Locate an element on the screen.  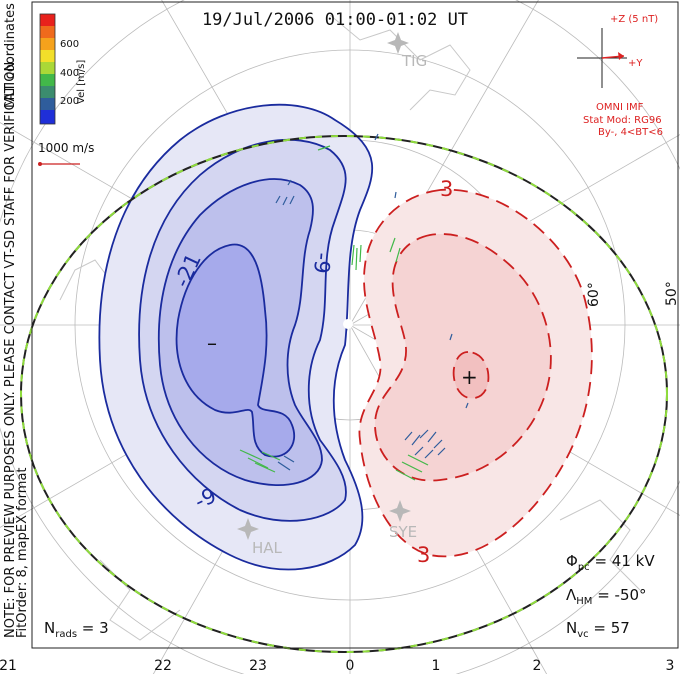
potential-max-marker: + is located at coordinates (469, 377).